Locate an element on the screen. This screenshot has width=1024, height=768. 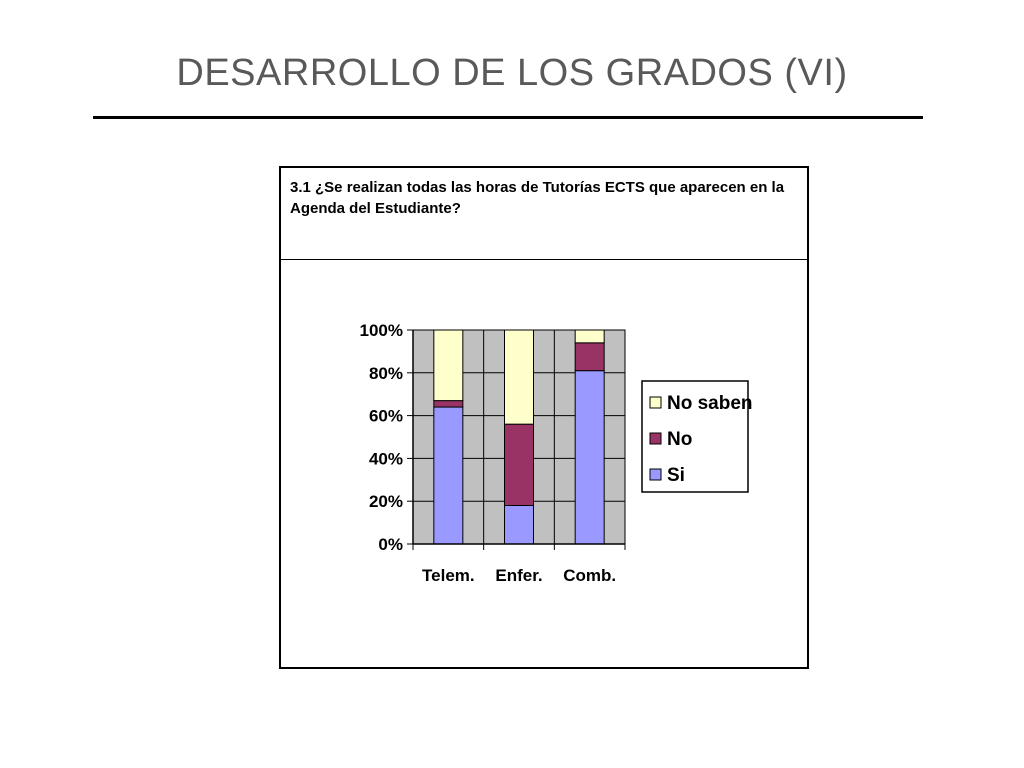
x-tick-label: Enfer. is located at coordinates (518, 575).